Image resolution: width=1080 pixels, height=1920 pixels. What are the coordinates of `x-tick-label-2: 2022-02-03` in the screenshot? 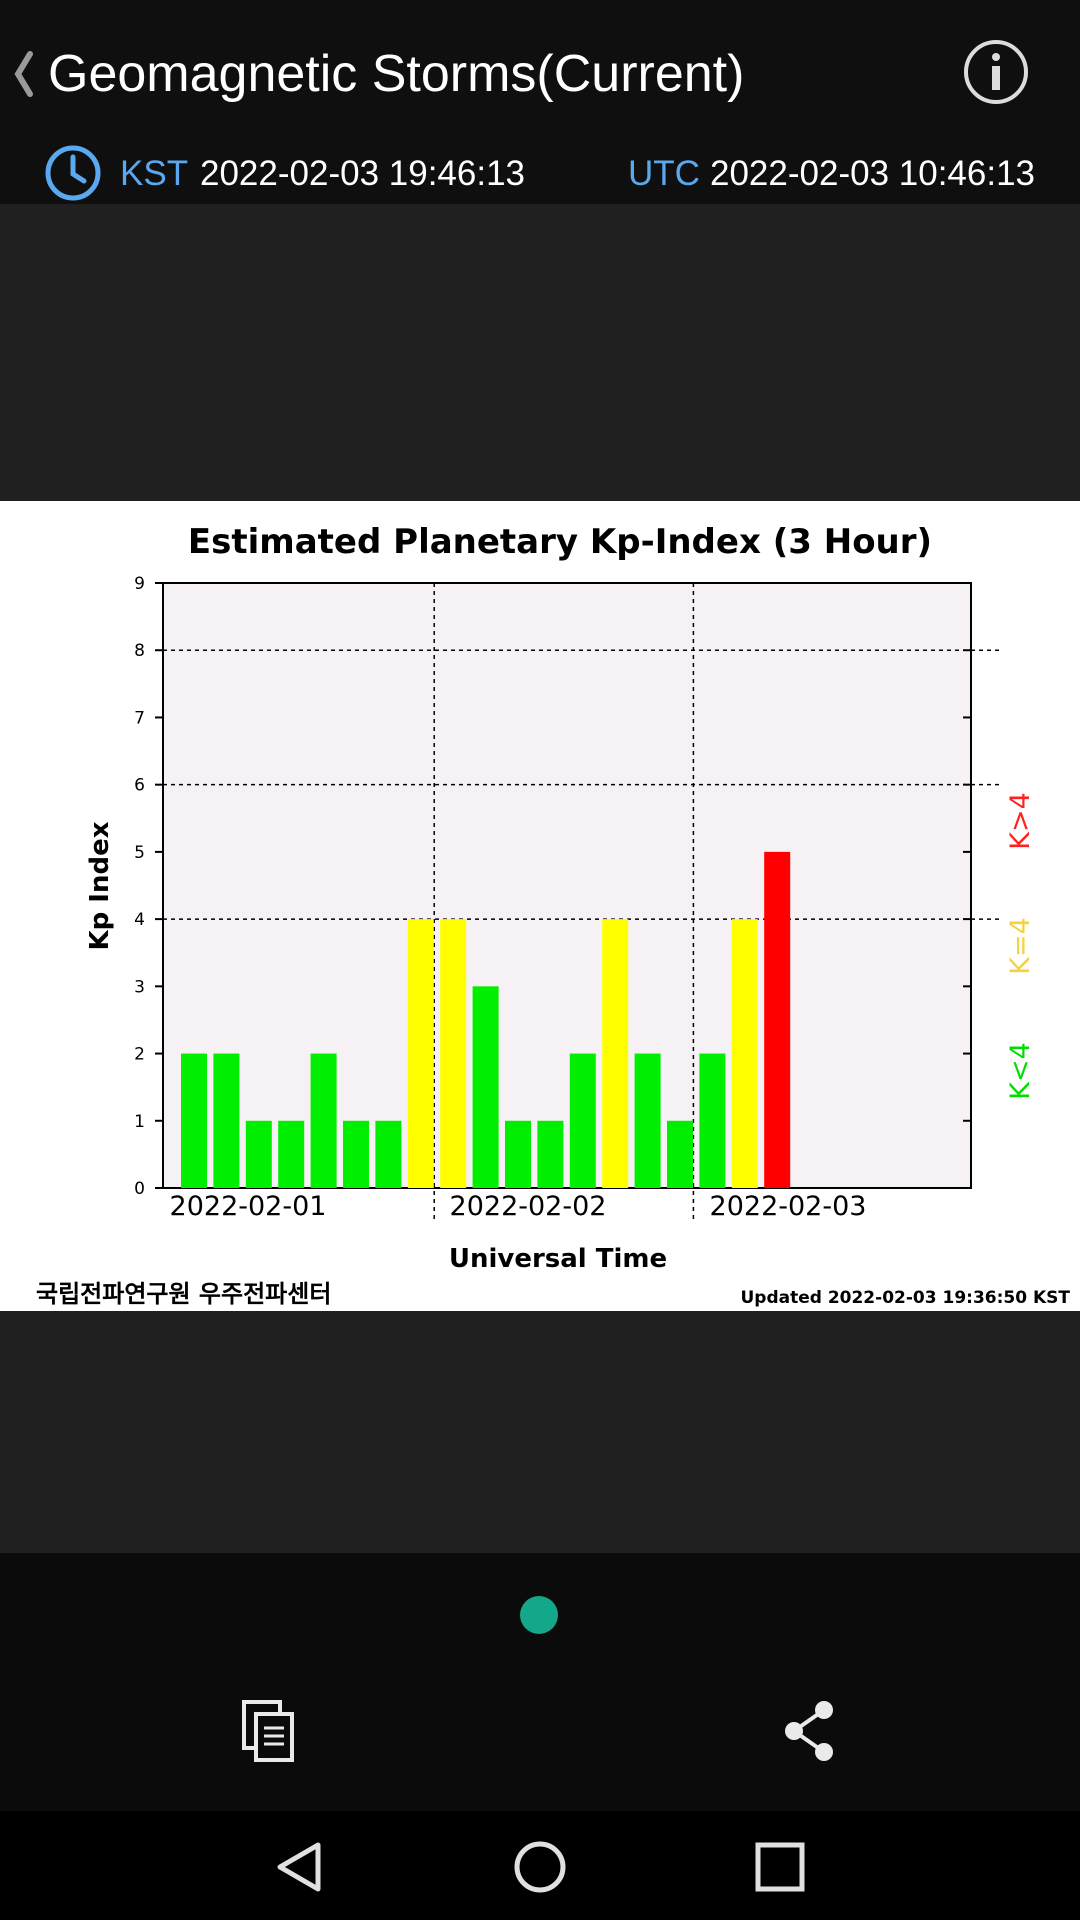 It's located at (788, 1206).